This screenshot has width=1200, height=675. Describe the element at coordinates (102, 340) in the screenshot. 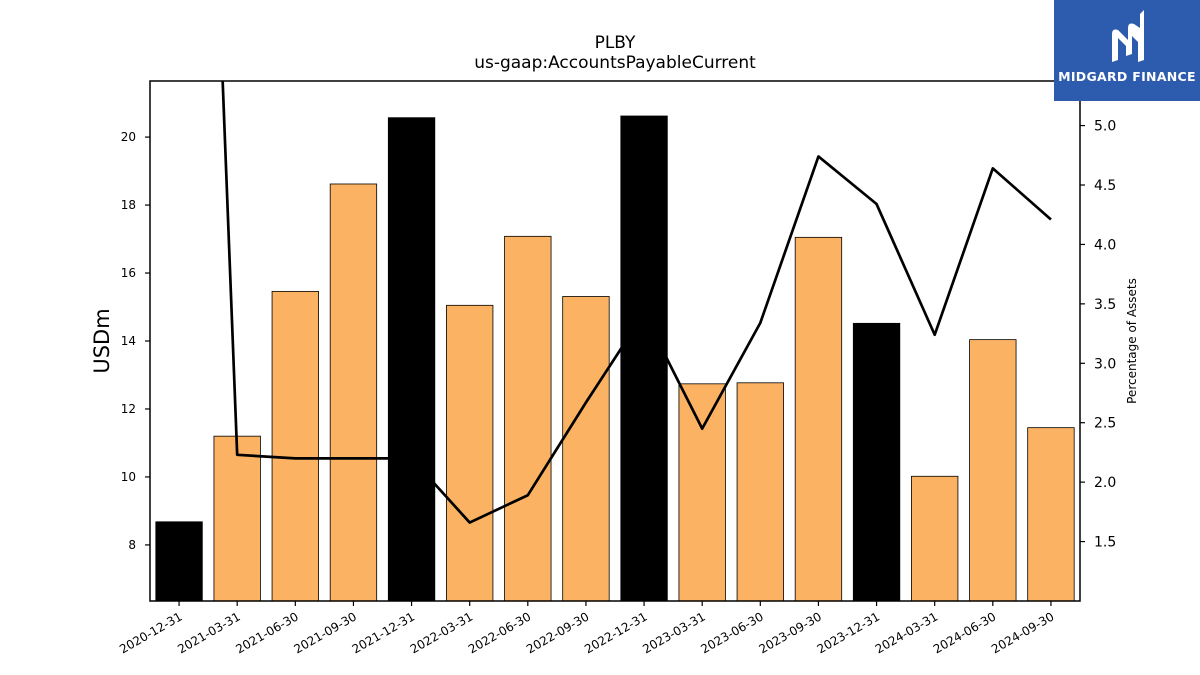

I see `y-axis-label: USDm` at that location.